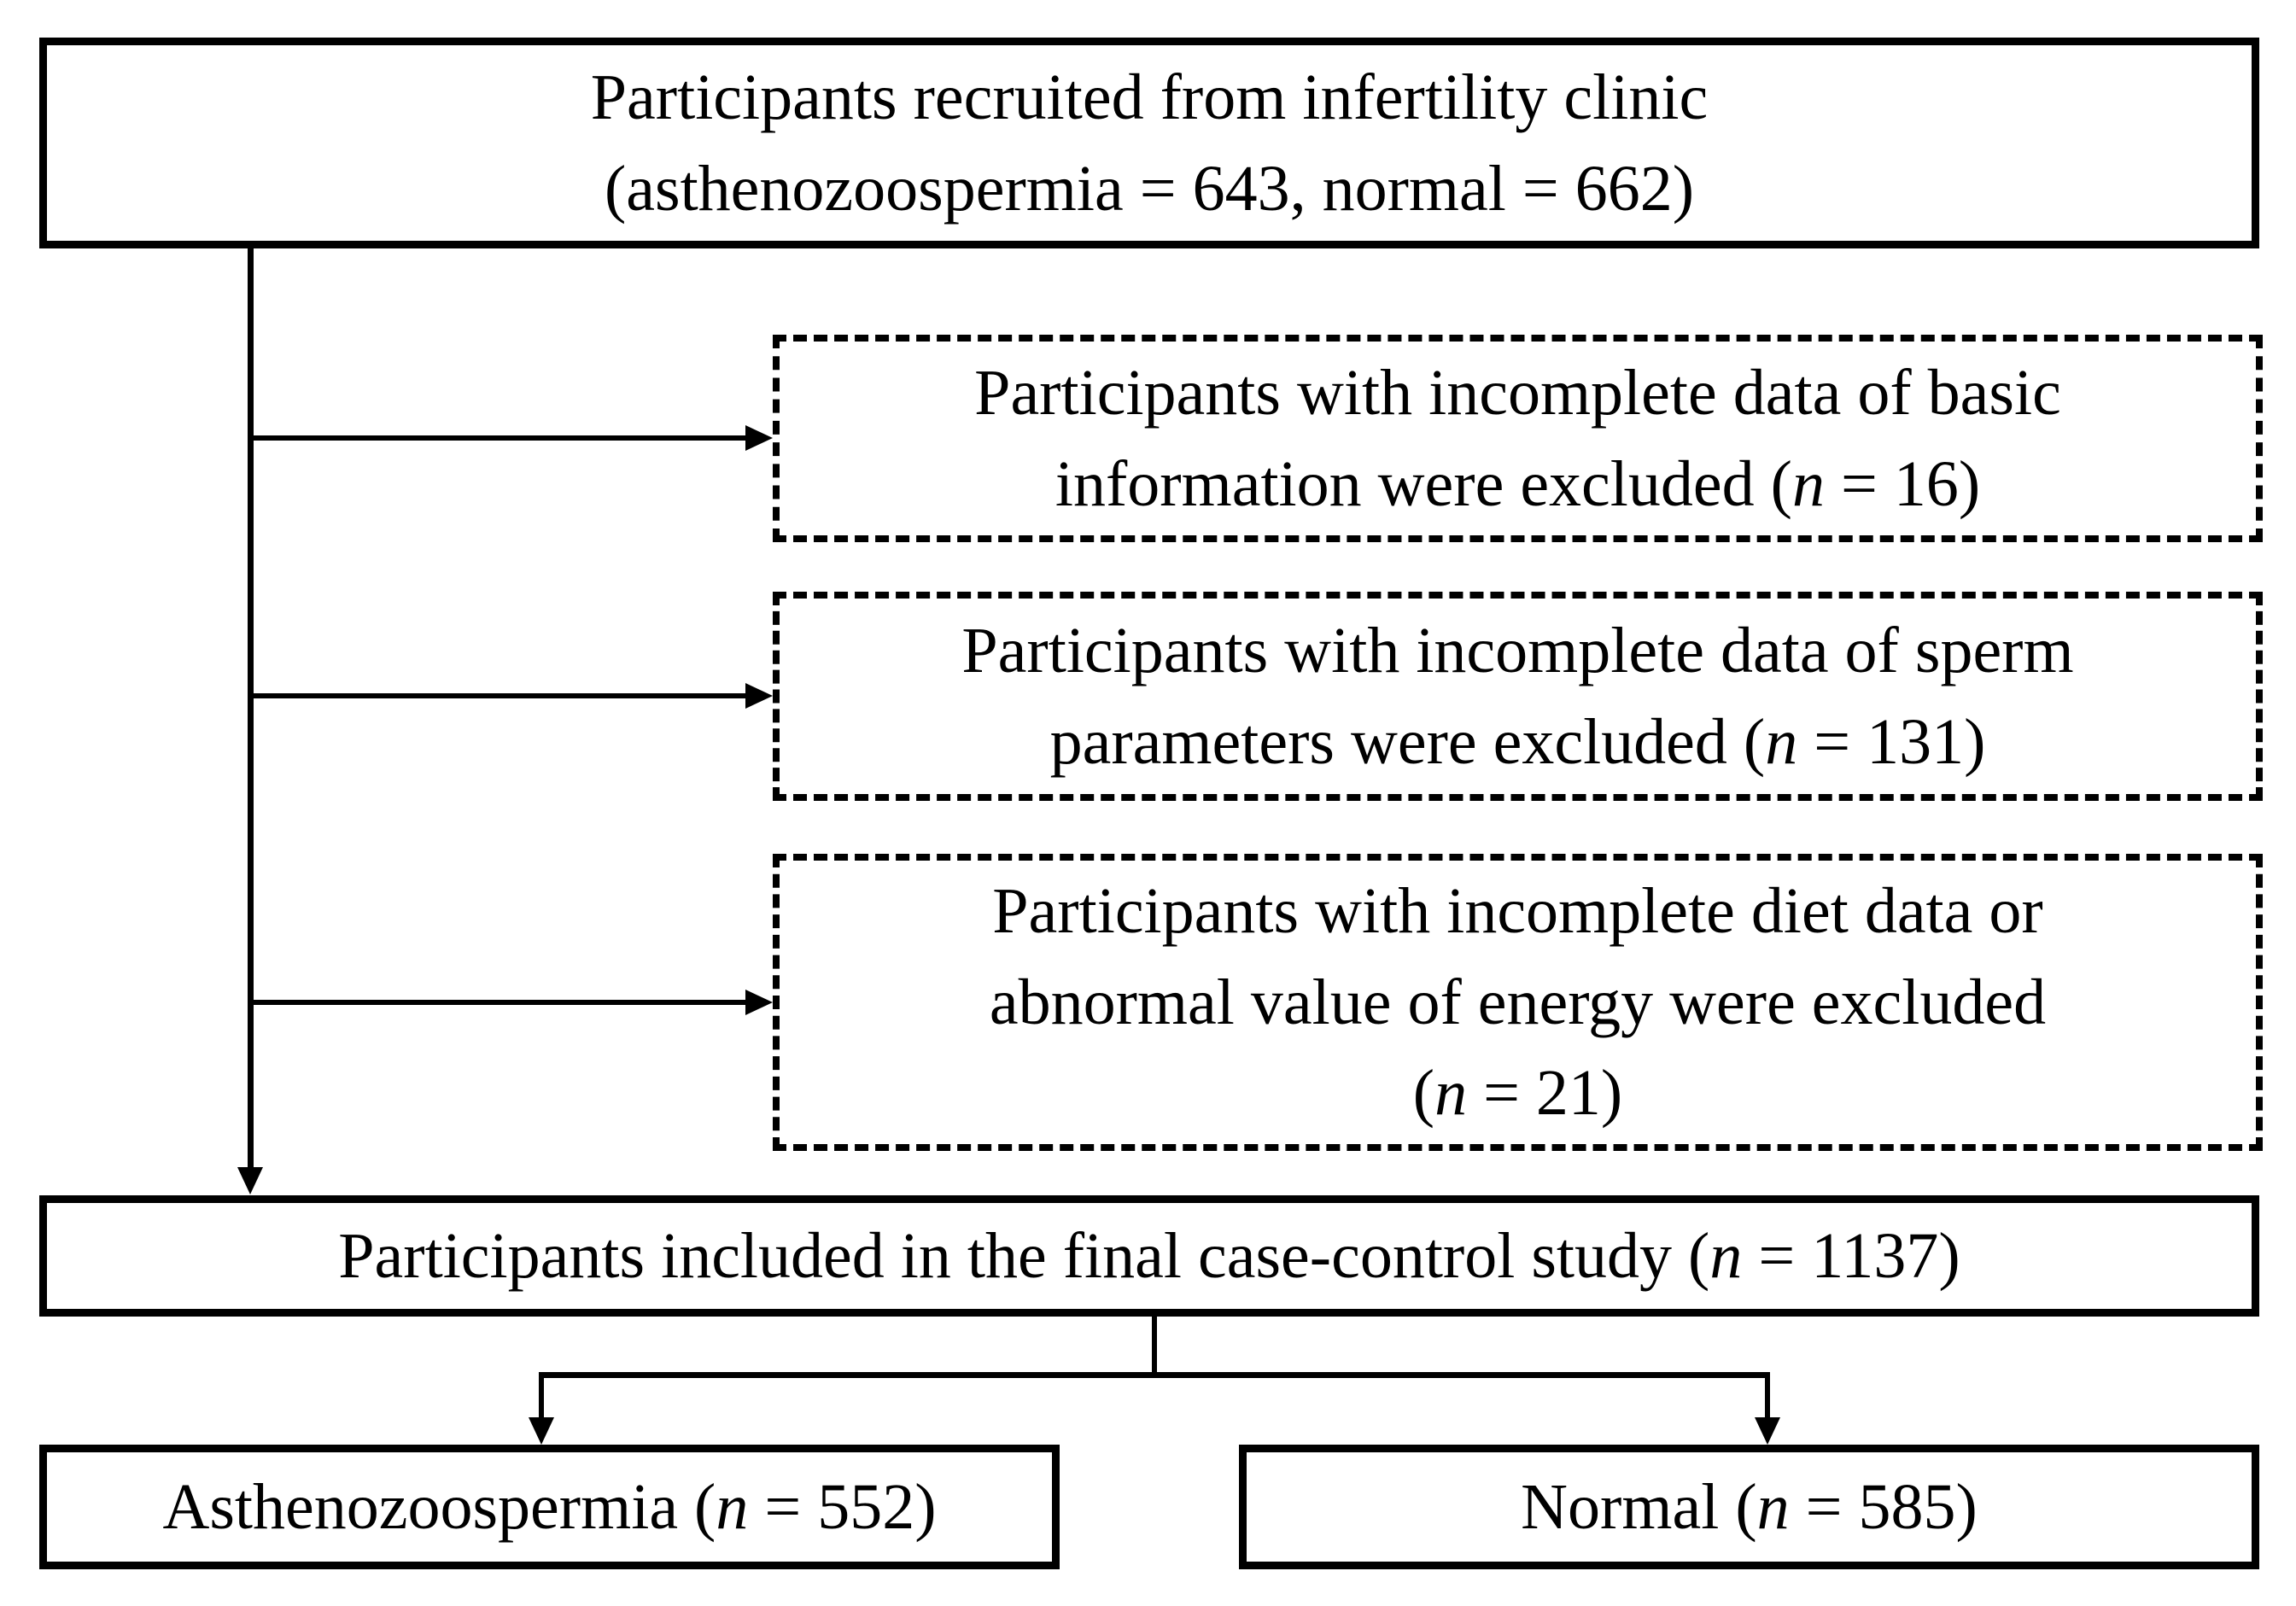  I want to click on text-segment: (, so click(1423, 1093).